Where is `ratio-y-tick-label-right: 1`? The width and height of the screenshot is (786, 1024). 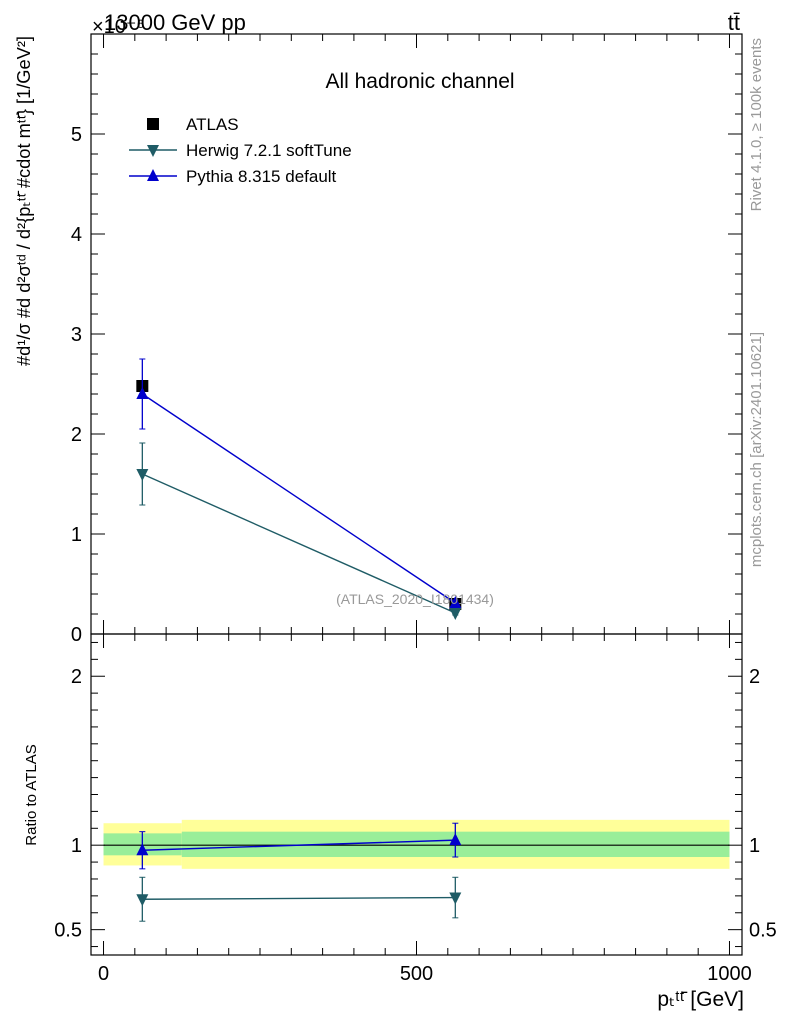 ratio-y-tick-label-right: 1 is located at coordinates (754, 846).